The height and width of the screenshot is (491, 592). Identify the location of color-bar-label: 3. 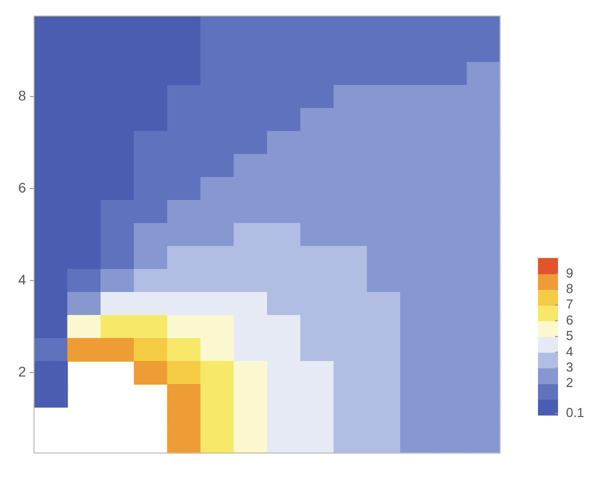
(570, 366).